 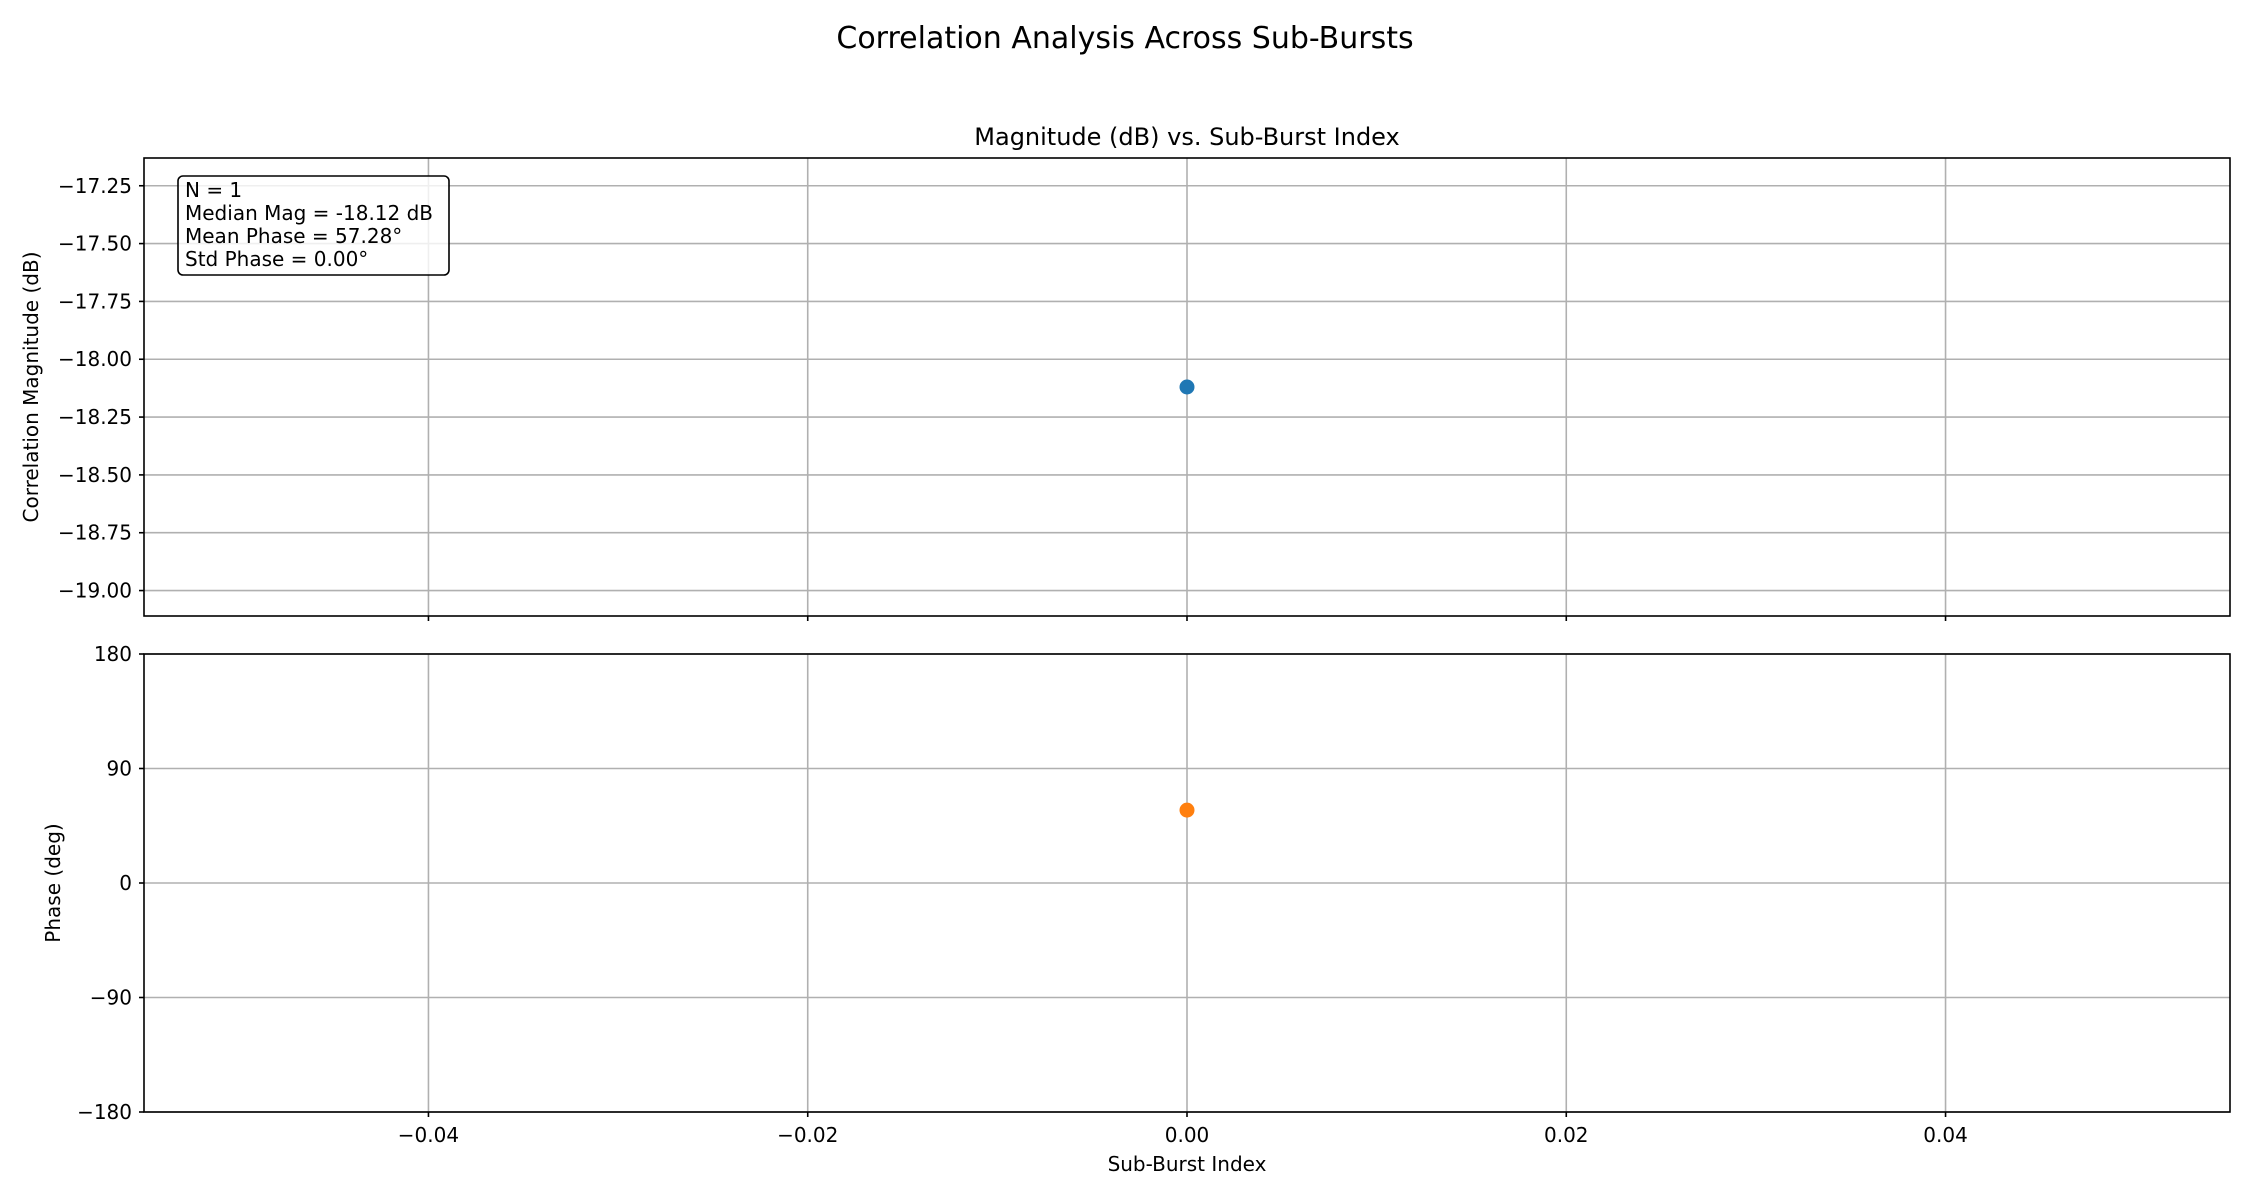 What do you see at coordinates (111, 998) in the screenshot?
I see `phase-y-tick-label: −90` at bounding box center [111, 998].